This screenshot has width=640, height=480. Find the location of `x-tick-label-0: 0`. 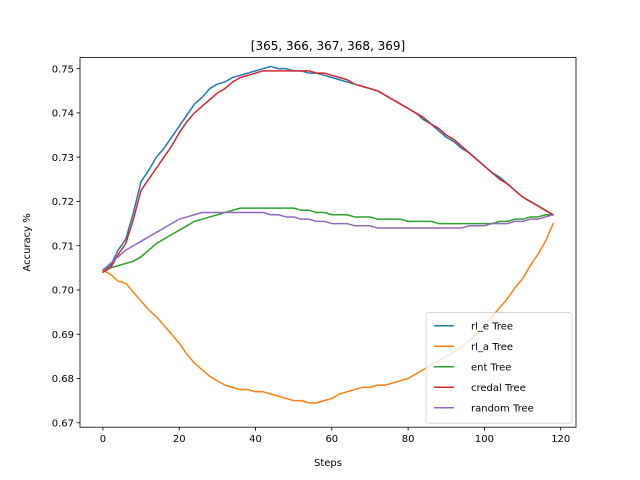

x-tick-label-0: 0 is located at coordinates (103, 439).